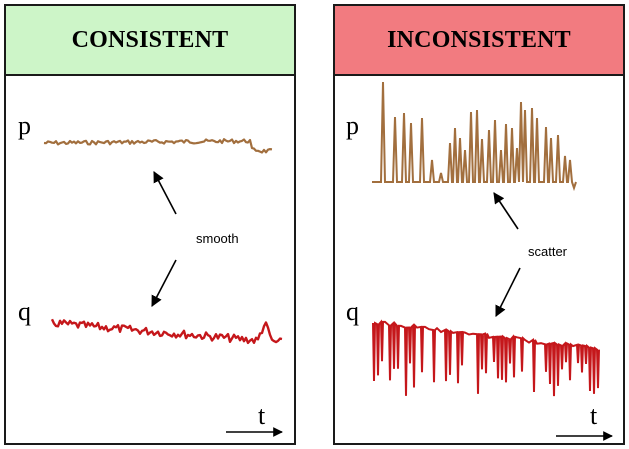 The height and width of the screenshot is (449, 629). I want to click on scatter-arrow-down, so click(508, 292).